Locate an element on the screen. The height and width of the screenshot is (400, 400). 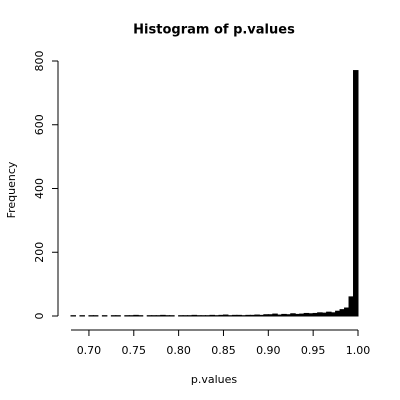
y-tick-label: 600 is located at coordinates (39, 124).